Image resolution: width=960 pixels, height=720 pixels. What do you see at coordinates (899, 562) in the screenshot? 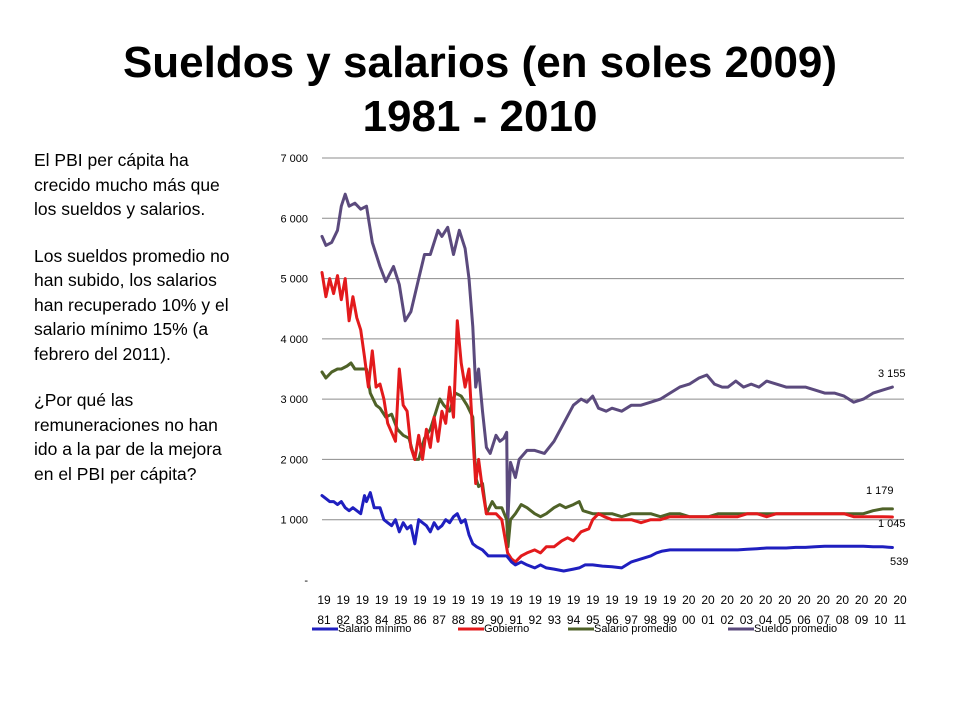
I see `end-label-salario-minimo: 539` at bounding box center [899, 562].